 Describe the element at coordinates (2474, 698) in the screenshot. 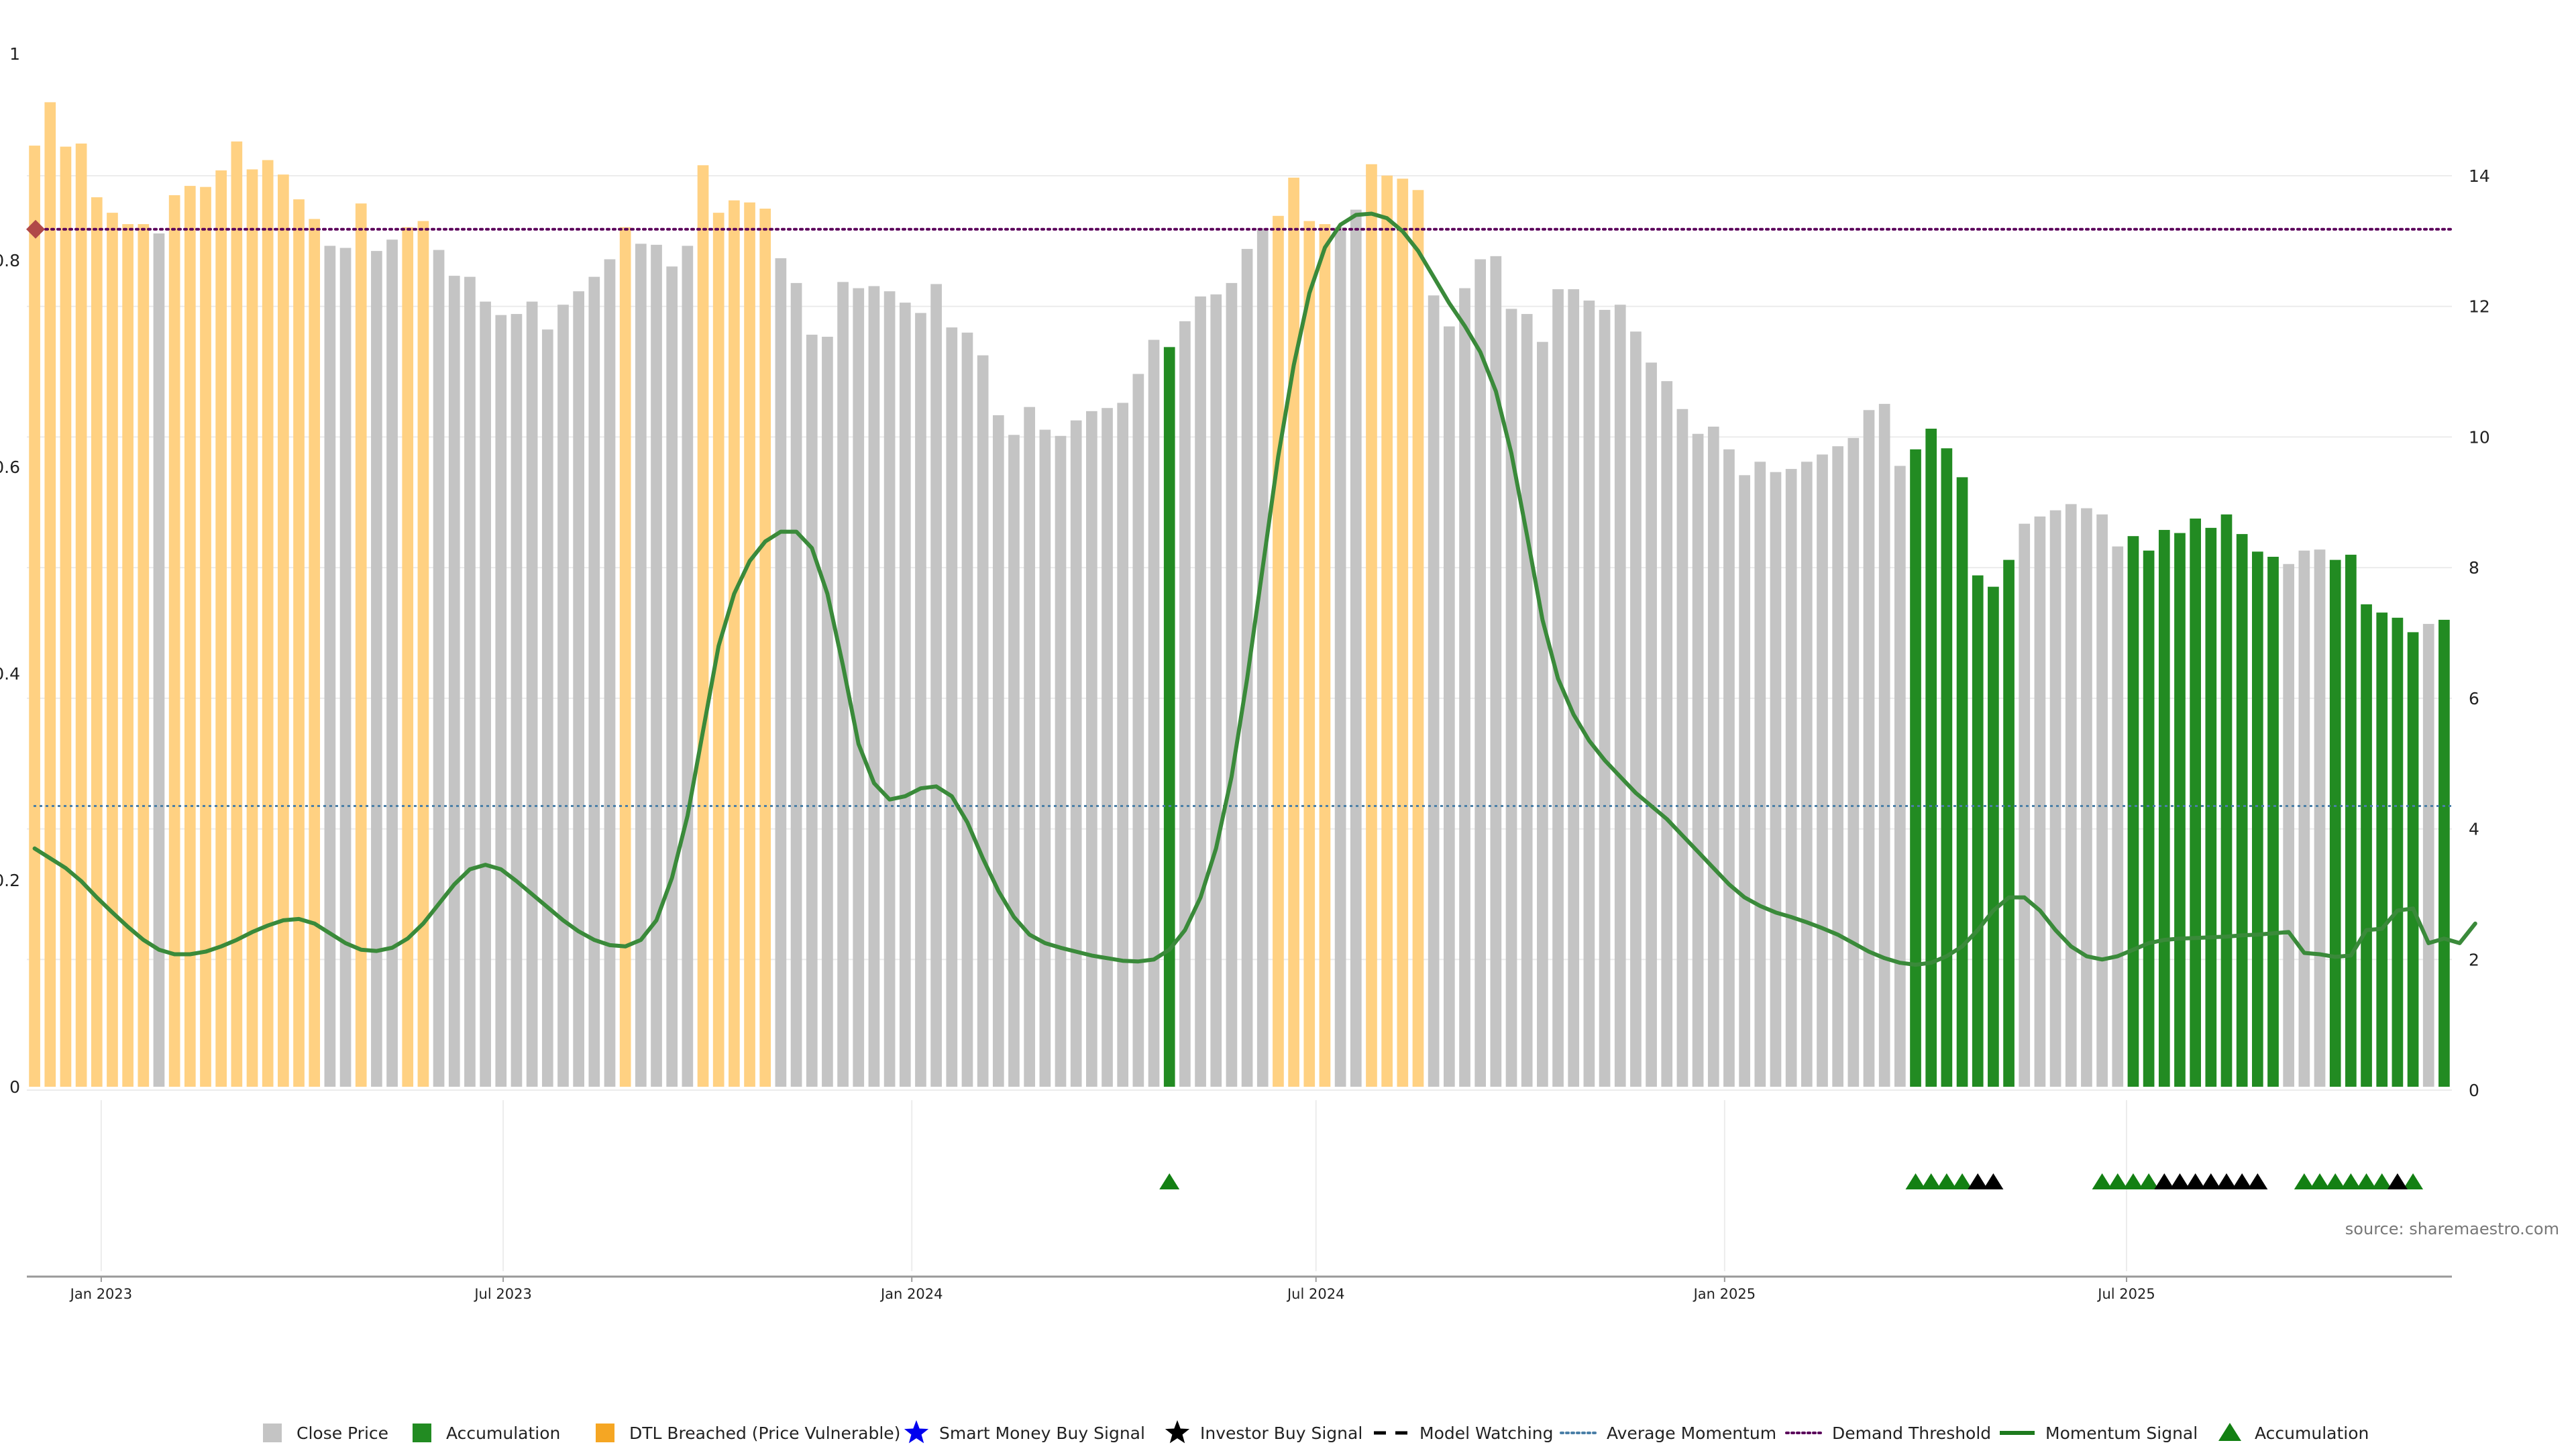

I see `right-tick-label: 6` at that location.